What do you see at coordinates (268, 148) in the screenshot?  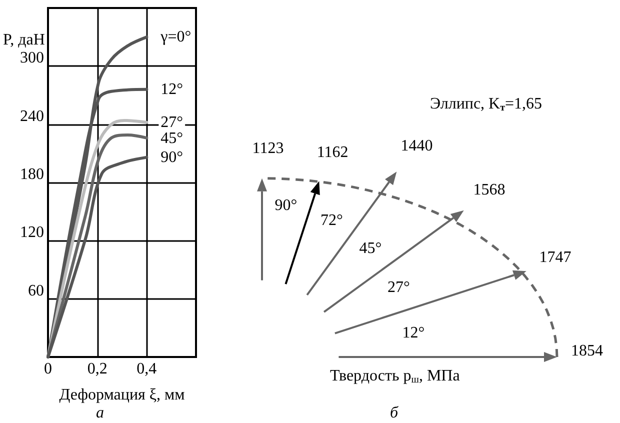 I see `data-label: 1123` at bounding box center [268, 148].